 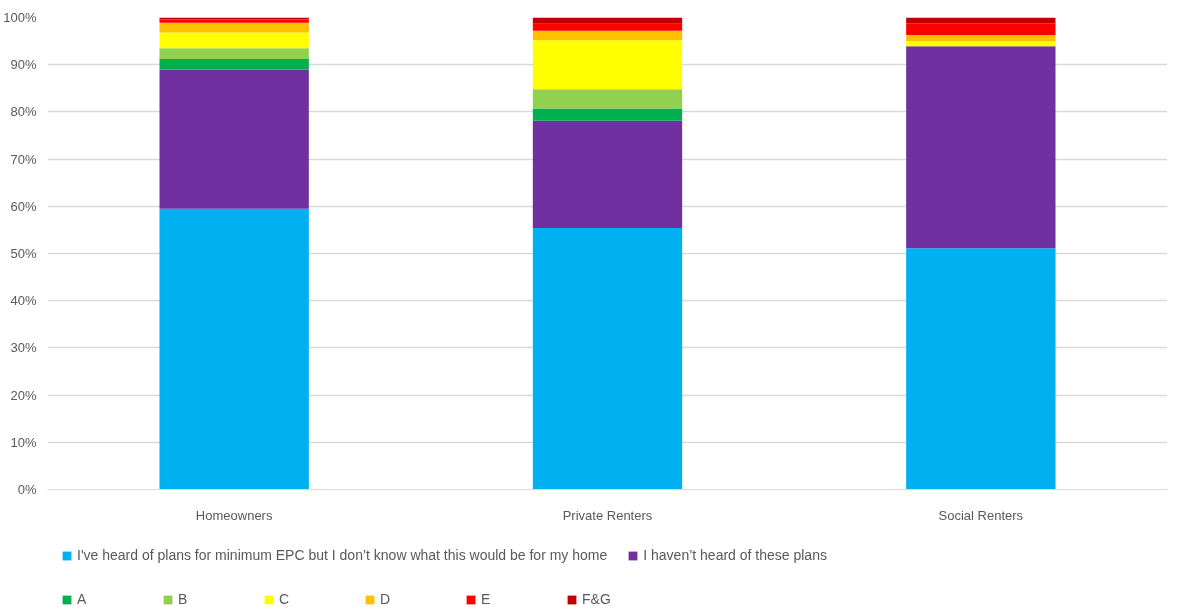 What do you see at coordinates (386, 599) in the screenshot?
I see `legend-label: D` at bounding box center [386, 599].